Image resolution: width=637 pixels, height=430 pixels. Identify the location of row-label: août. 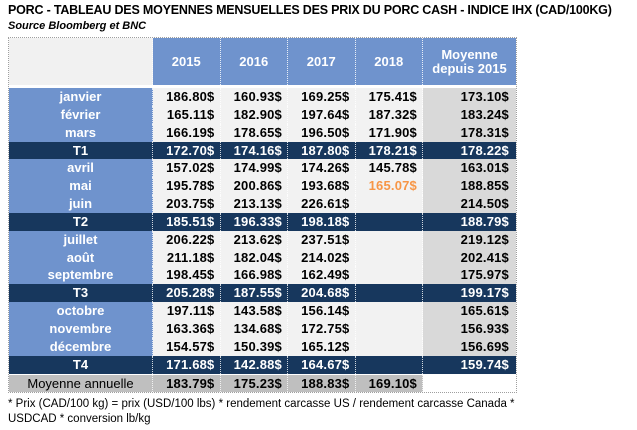
(81, 257).